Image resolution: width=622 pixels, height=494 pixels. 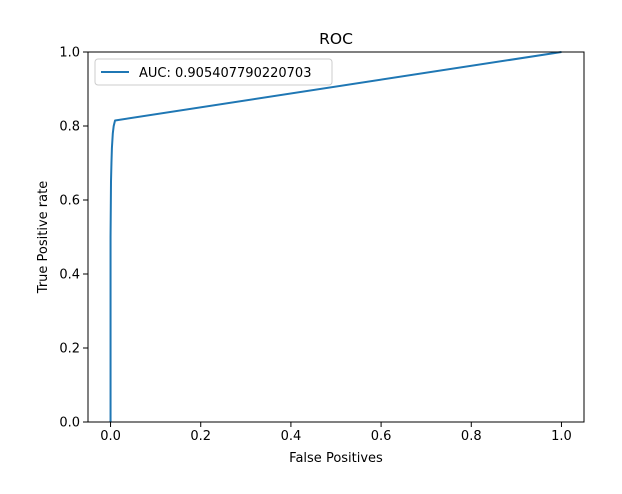 What do you see at coordinates (336, 458) in the screenshot?
I see `x-axis-label: False Positives` at bounding box center [336, 458].